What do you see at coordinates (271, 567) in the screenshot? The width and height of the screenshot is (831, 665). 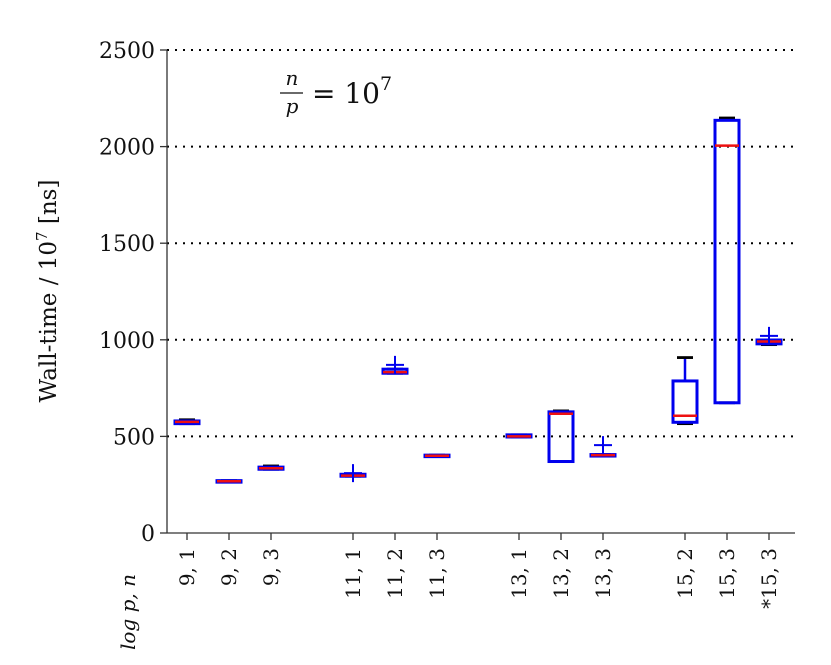 I see `x-tick-label-2: 9, 3` at bounding box center [271, 567].